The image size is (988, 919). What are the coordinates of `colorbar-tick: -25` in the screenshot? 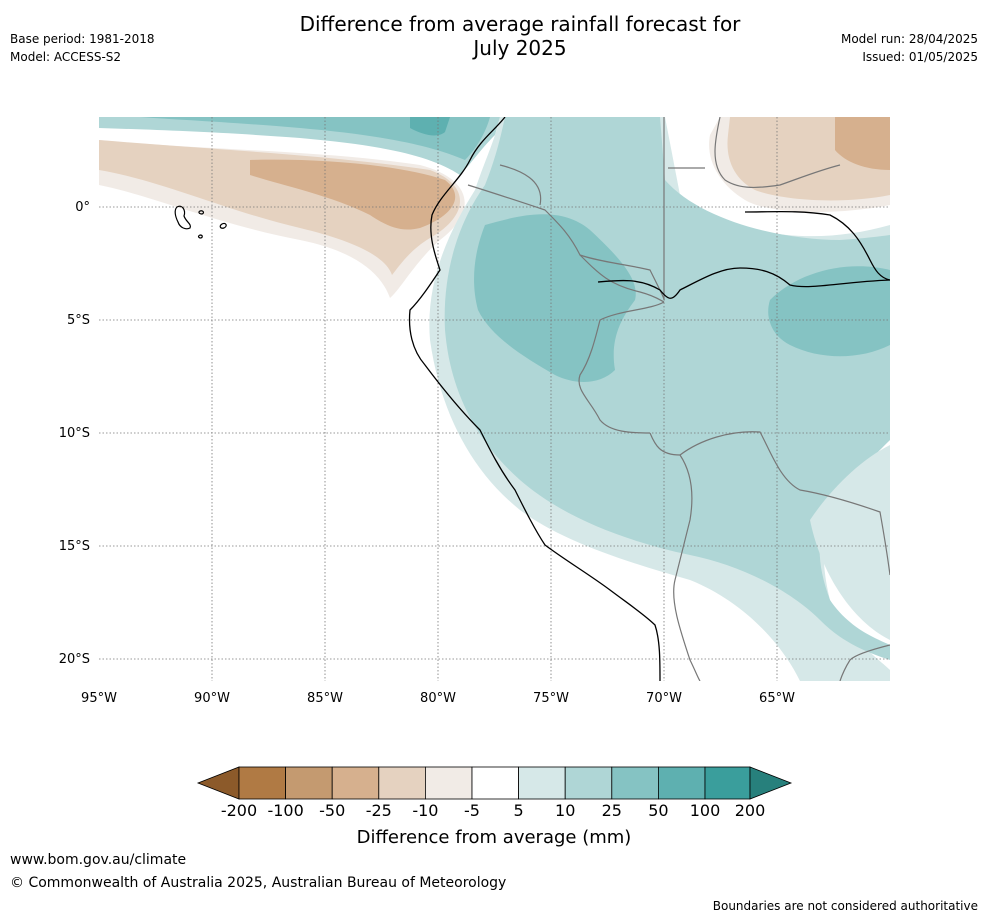 It's located at (379, 810).